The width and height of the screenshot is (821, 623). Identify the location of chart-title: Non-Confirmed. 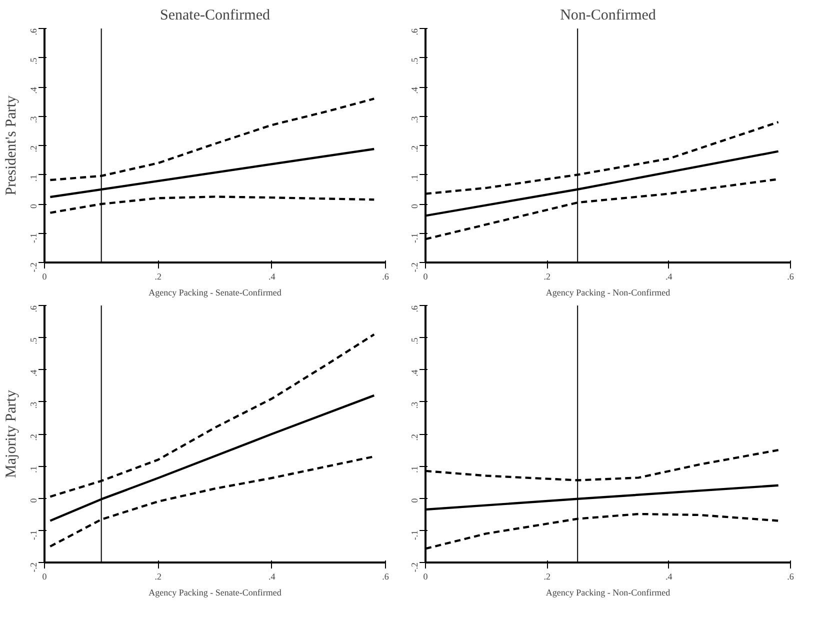
(608, 16).